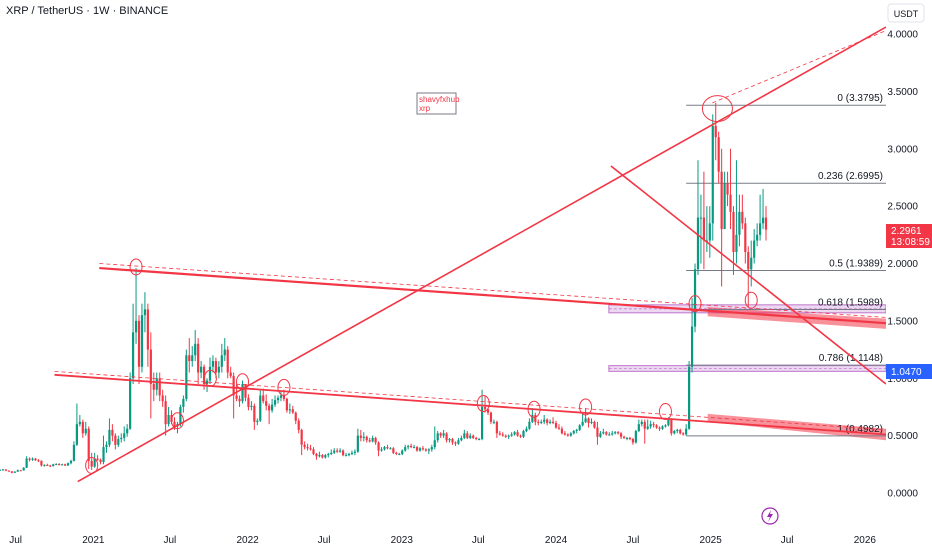 The image size is (932, 550). I want to click on shaded-band-layer, so click(796, 374).